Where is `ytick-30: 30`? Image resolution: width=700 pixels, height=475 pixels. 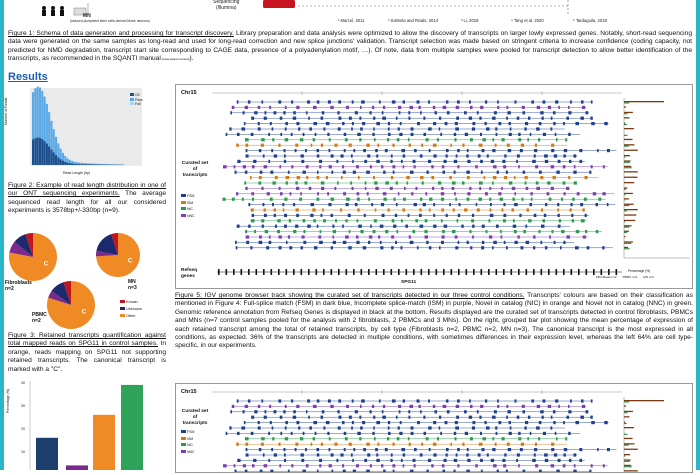 ytick-30: 30 is located at coordinates (23, 406).